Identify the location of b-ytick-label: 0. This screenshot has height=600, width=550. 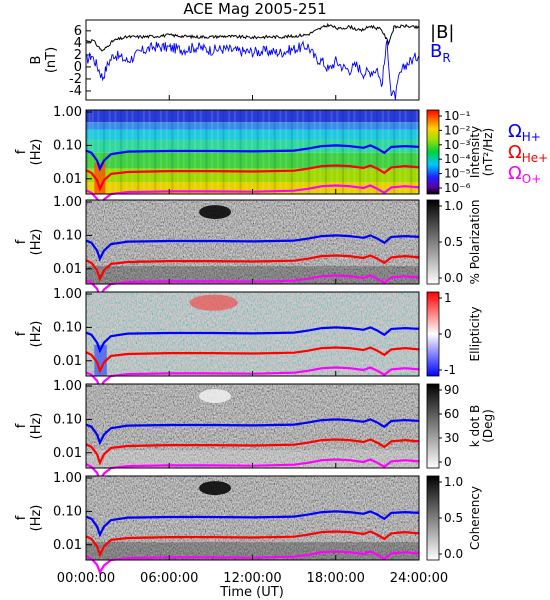
(78, 67).